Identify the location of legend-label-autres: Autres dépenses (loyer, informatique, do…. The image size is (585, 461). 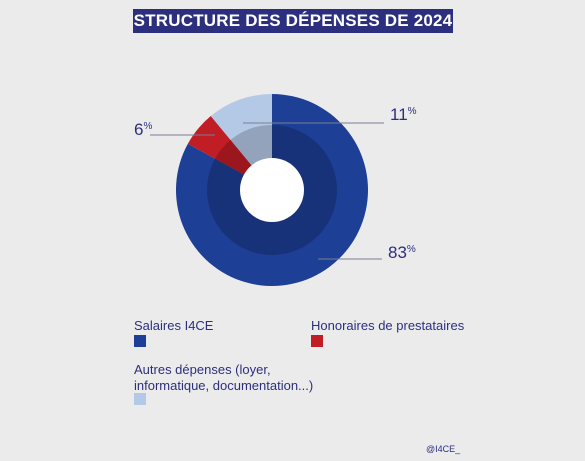
(223, 378).